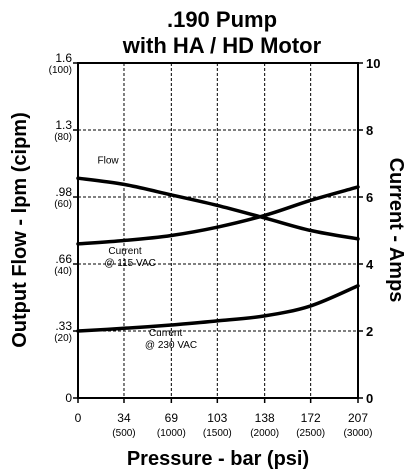  What do you see at coordinates (373, 63) in the screenshot?
I see `y2-tick-label: 10` at bounding box center [373, 63].